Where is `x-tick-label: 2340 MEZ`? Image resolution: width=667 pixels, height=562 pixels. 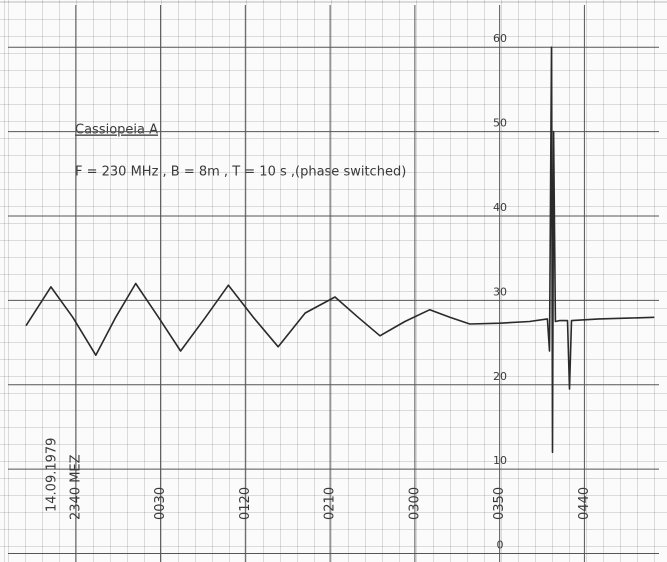
x-tick-label: 2340 MEZ is located at coordinates (75, 487).